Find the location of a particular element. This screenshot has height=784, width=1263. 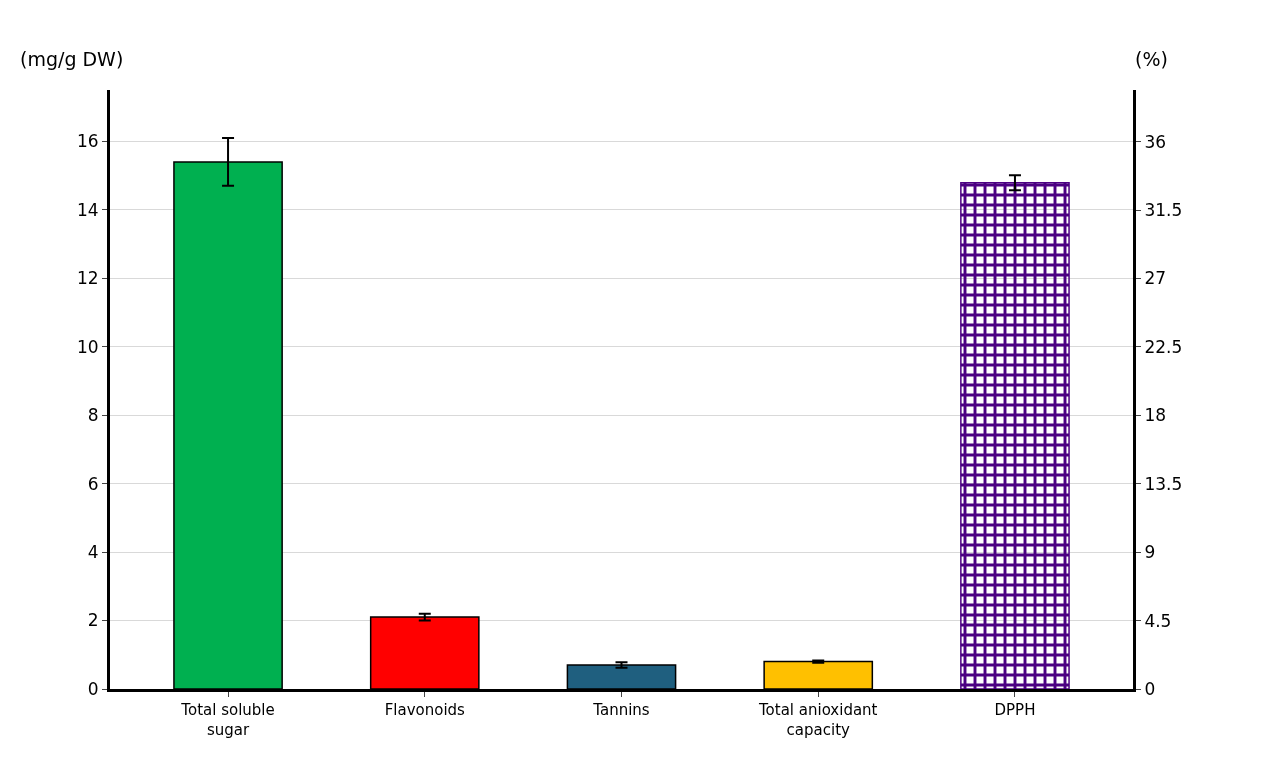

y-tick-label: 16 is located at coordinates (87, 141).